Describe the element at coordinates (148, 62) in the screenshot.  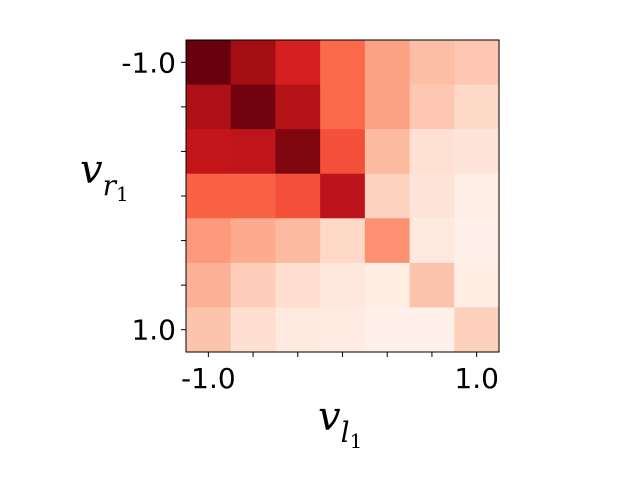
I see `y-tick-label: -1.0` at that location.